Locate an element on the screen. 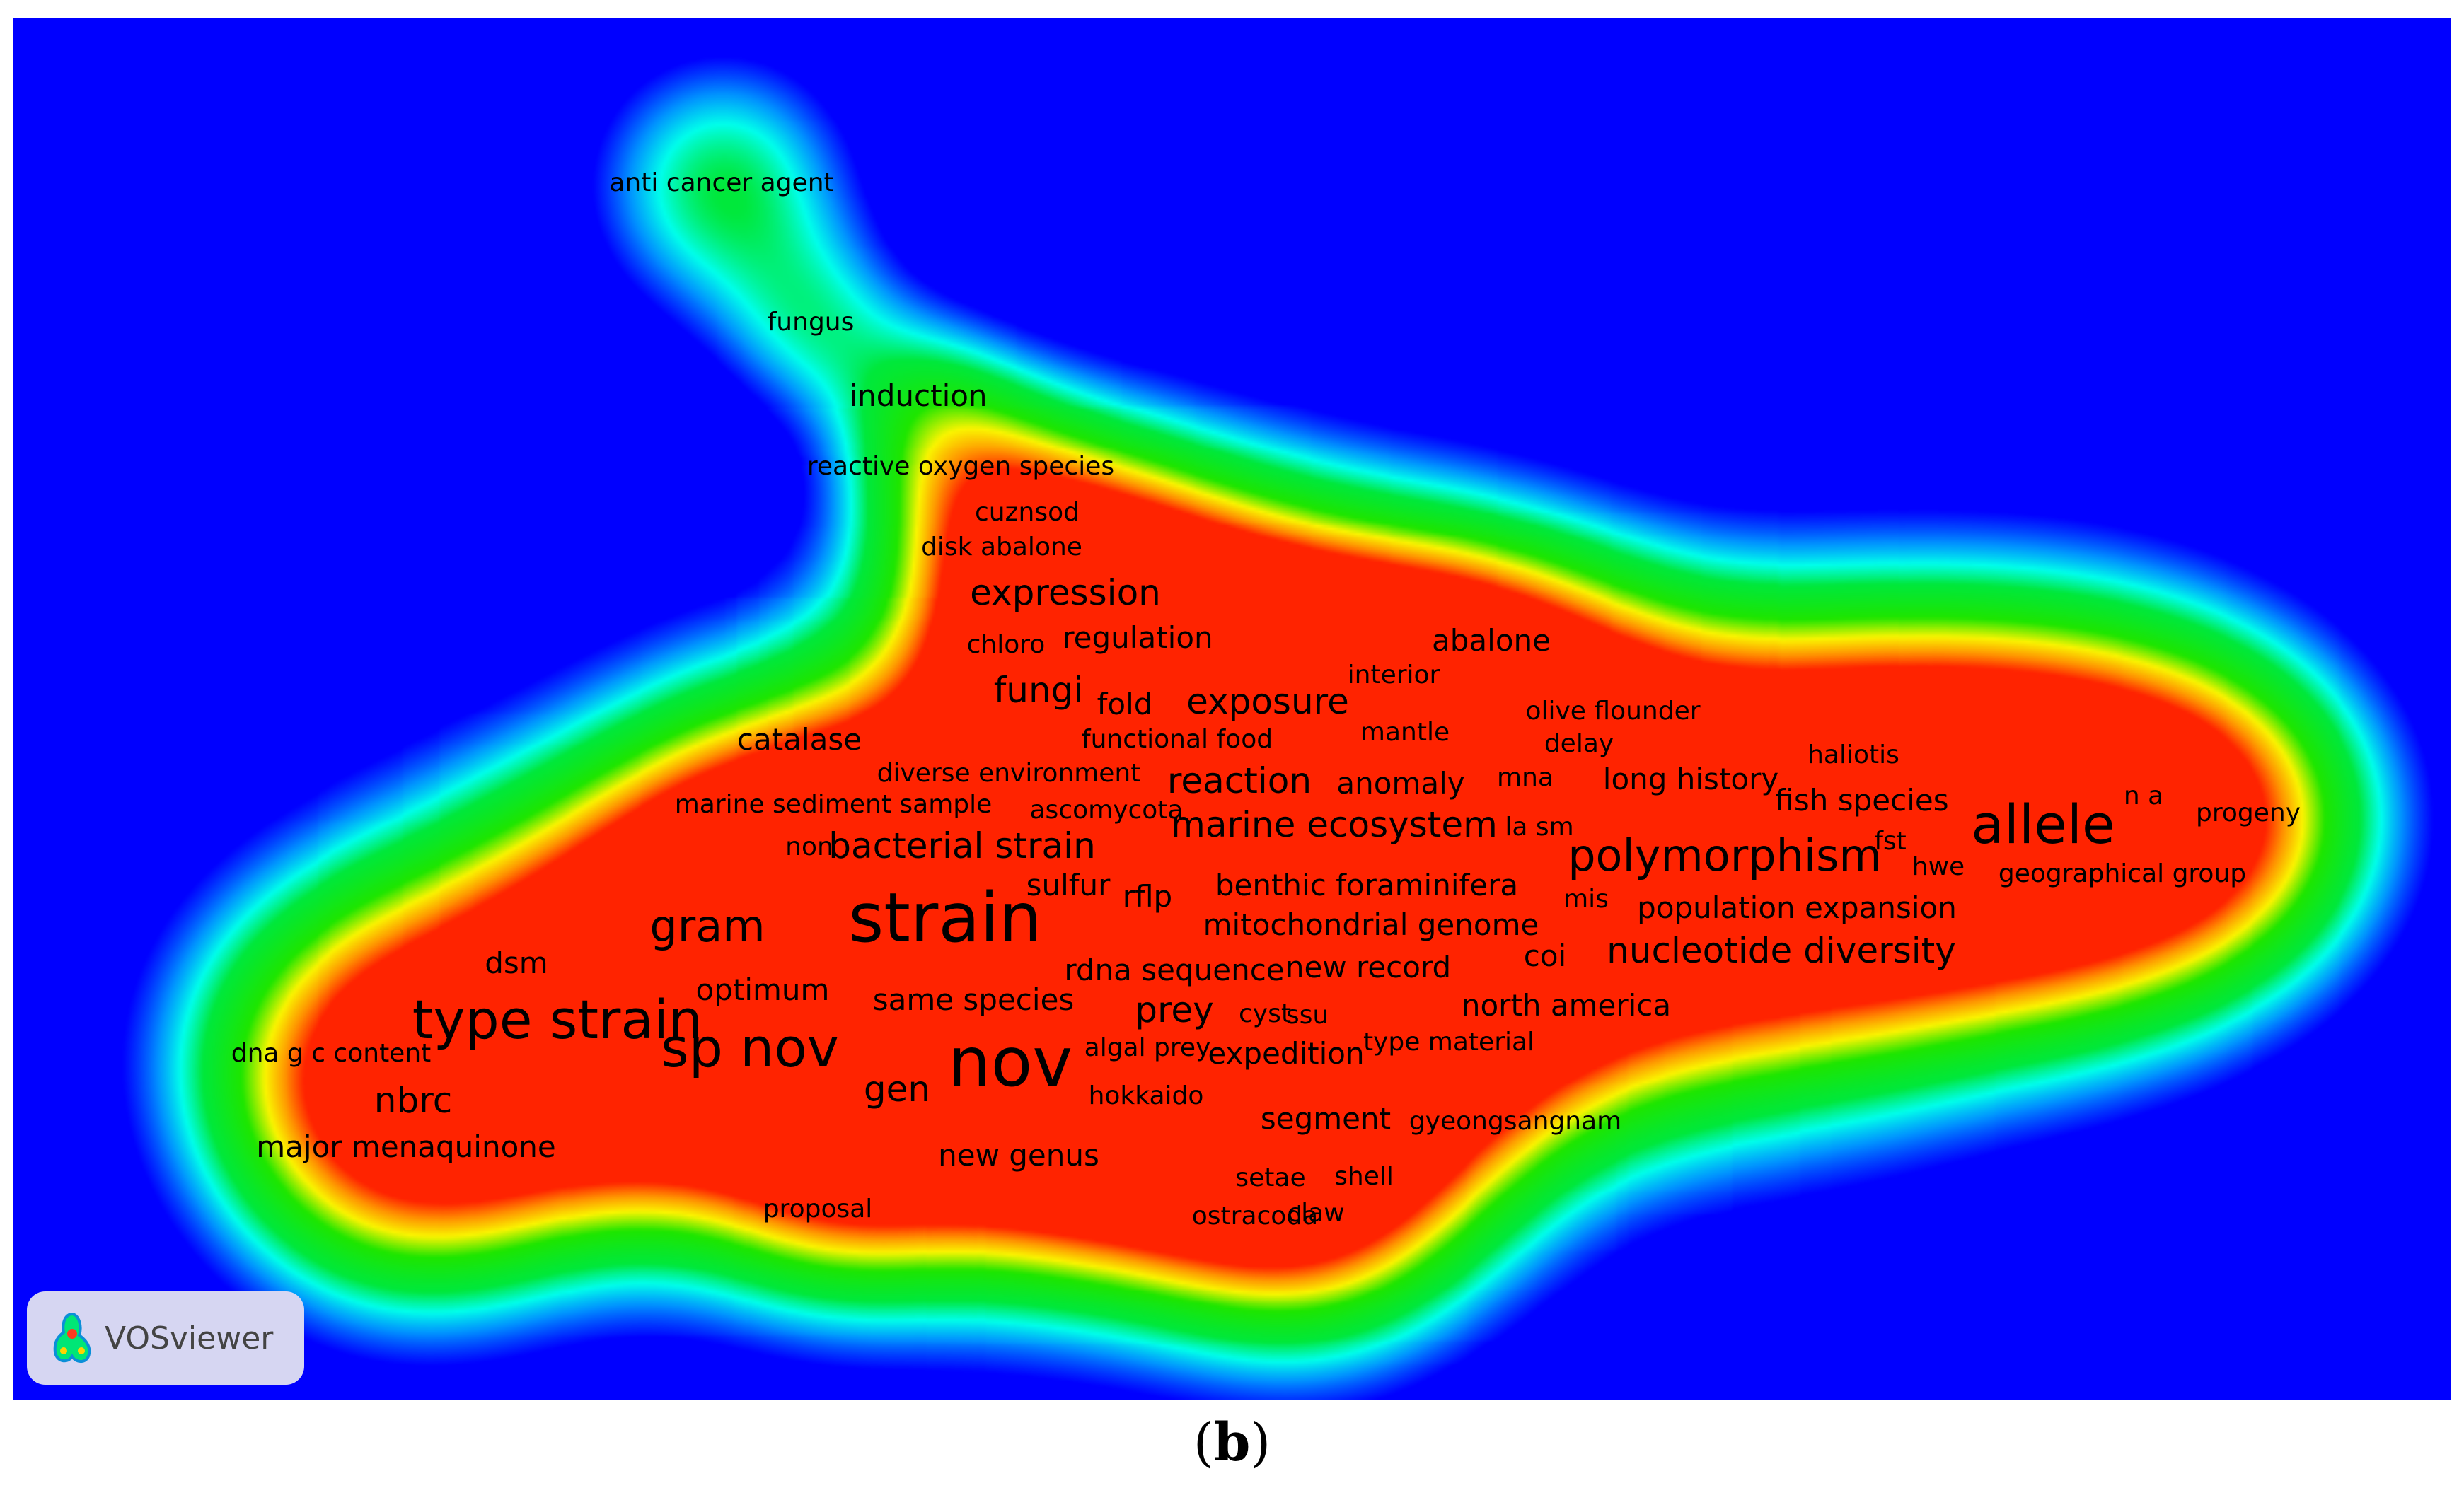 Image resolution: width=2464 pixels, height=1488 pixels. term-label: mitochondrial genome is located at coordinates (1371, 925).